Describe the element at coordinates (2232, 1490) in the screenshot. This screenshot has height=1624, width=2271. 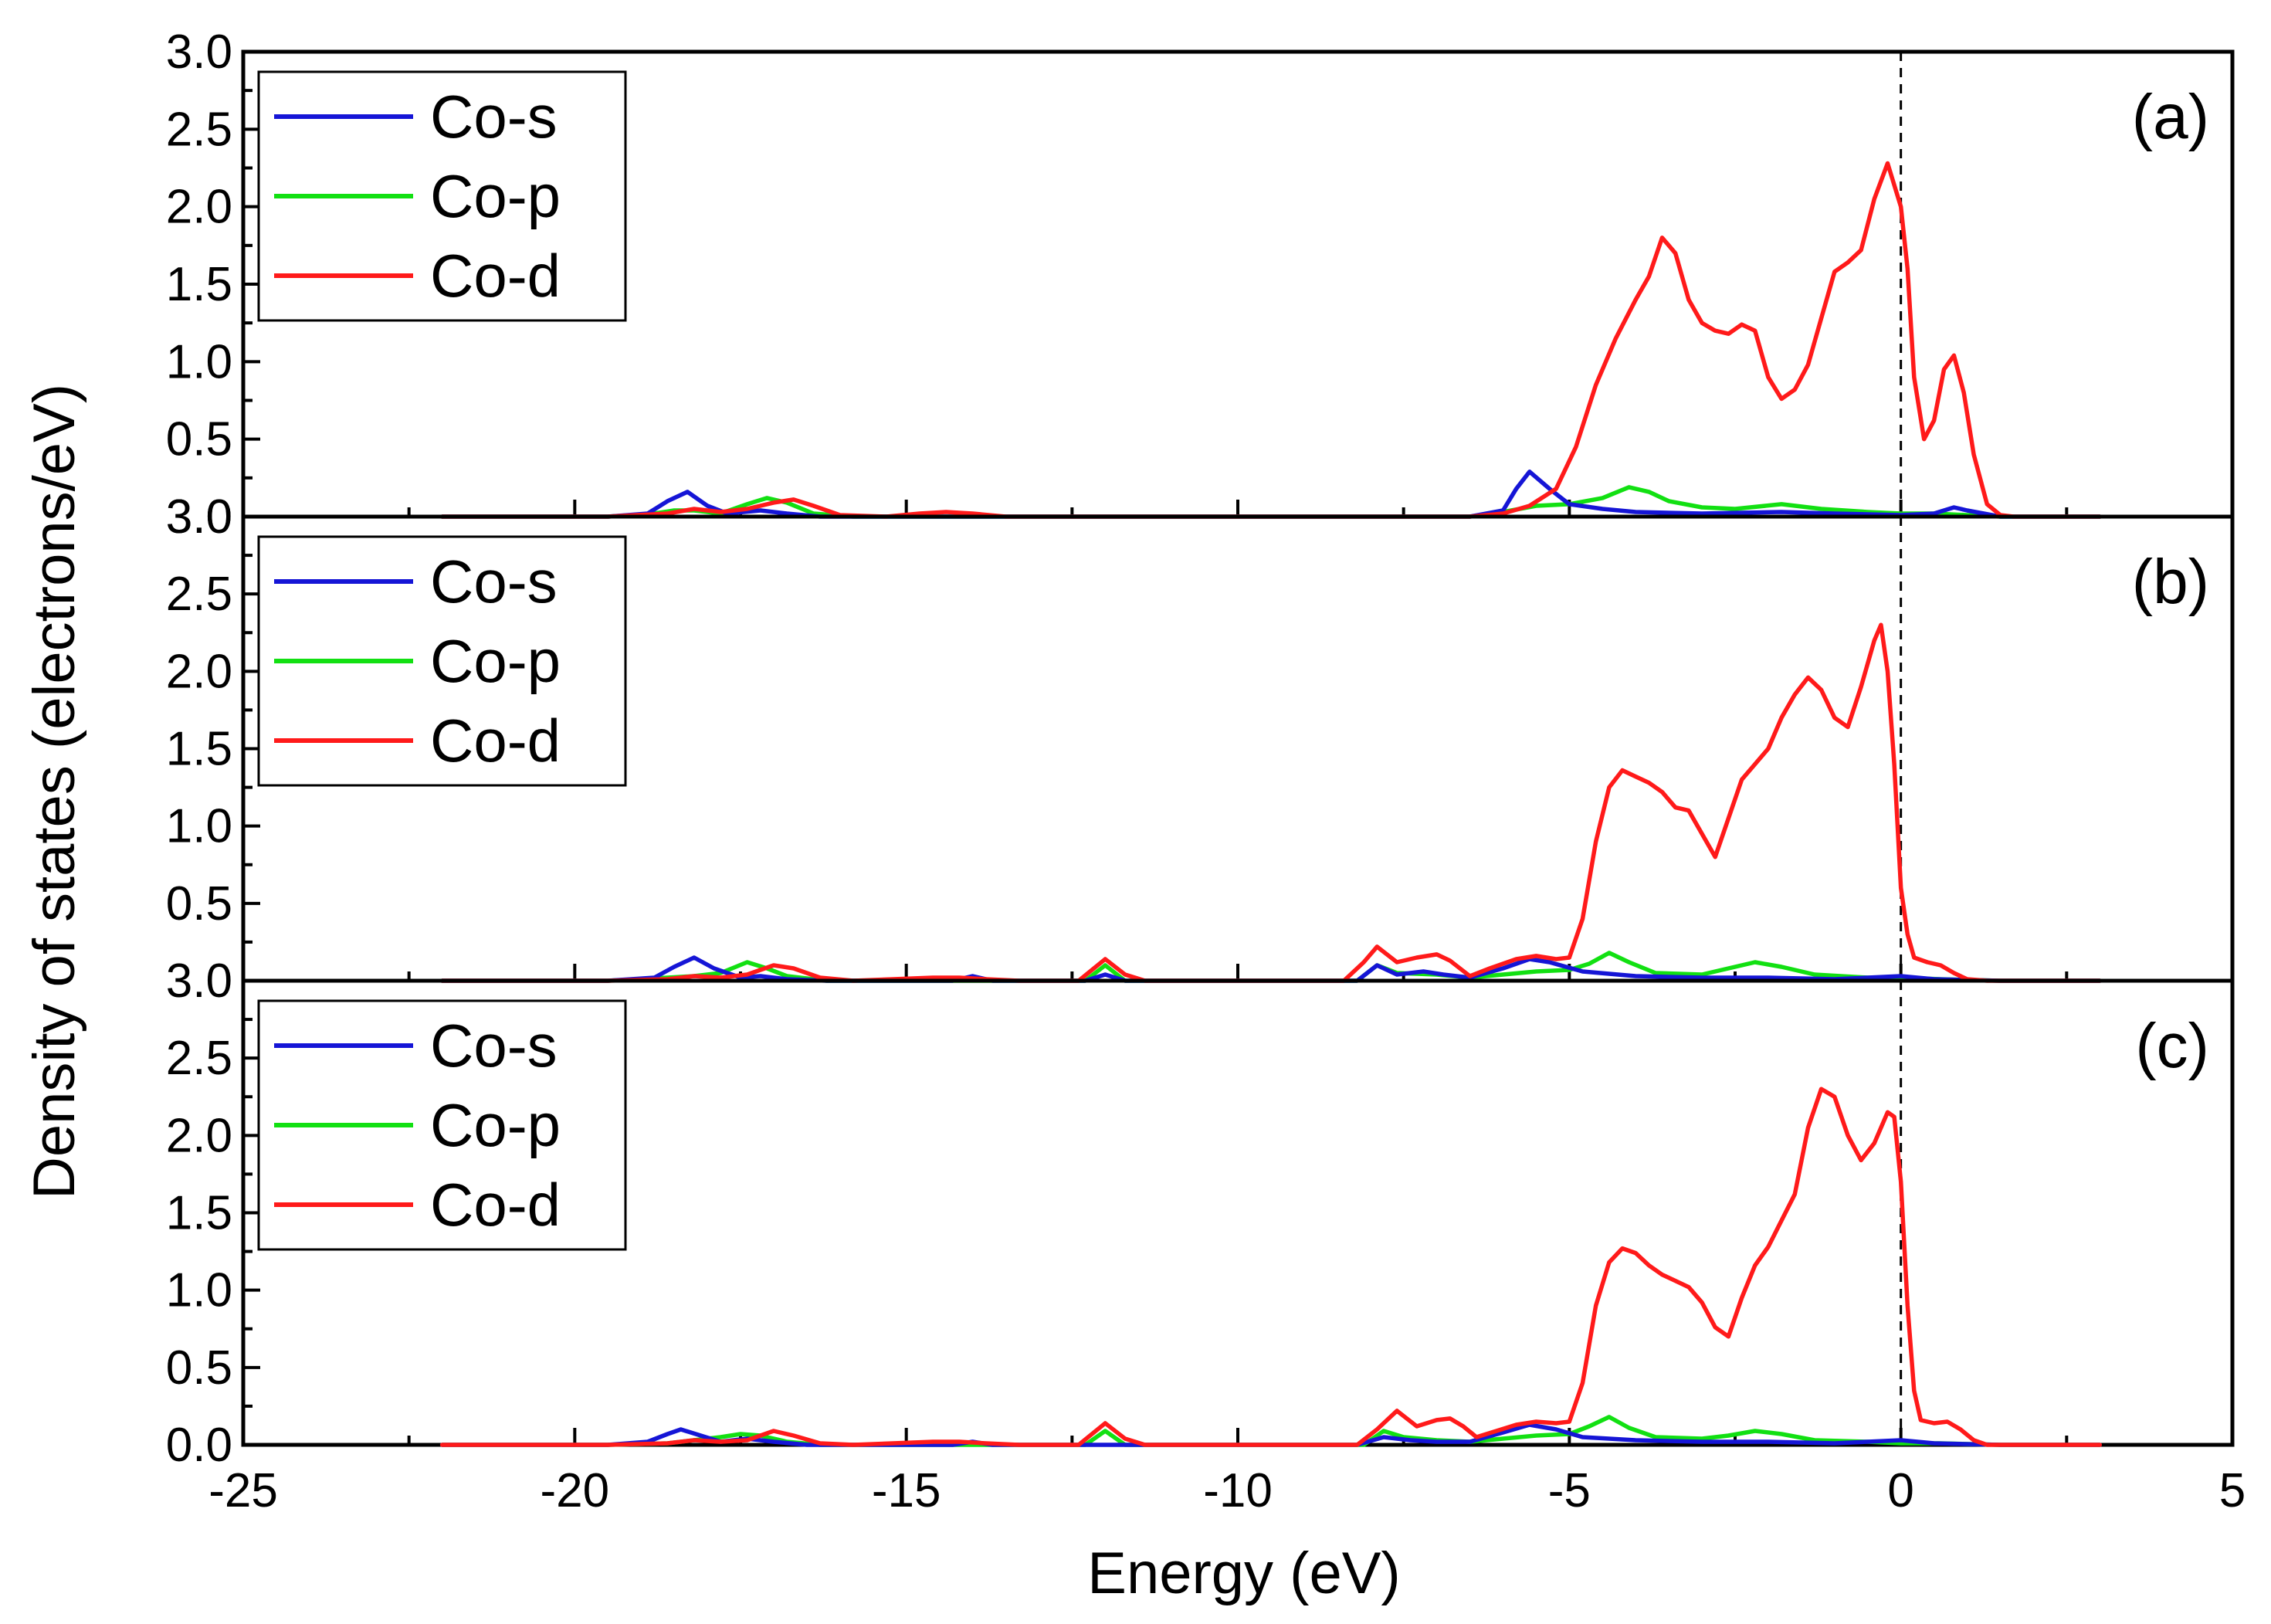
I see `x-tick-label: 5` at that location.